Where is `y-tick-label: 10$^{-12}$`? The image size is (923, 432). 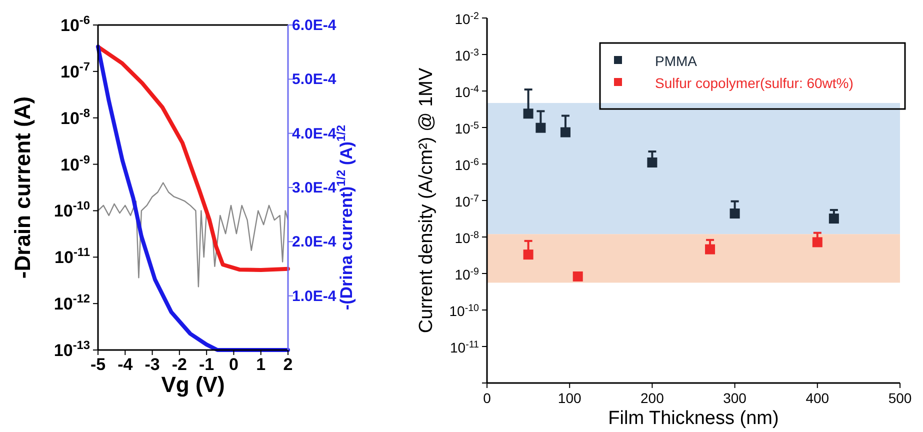
y-tick-label: 10$^{-12}$ is located at coordinates (72, 303).